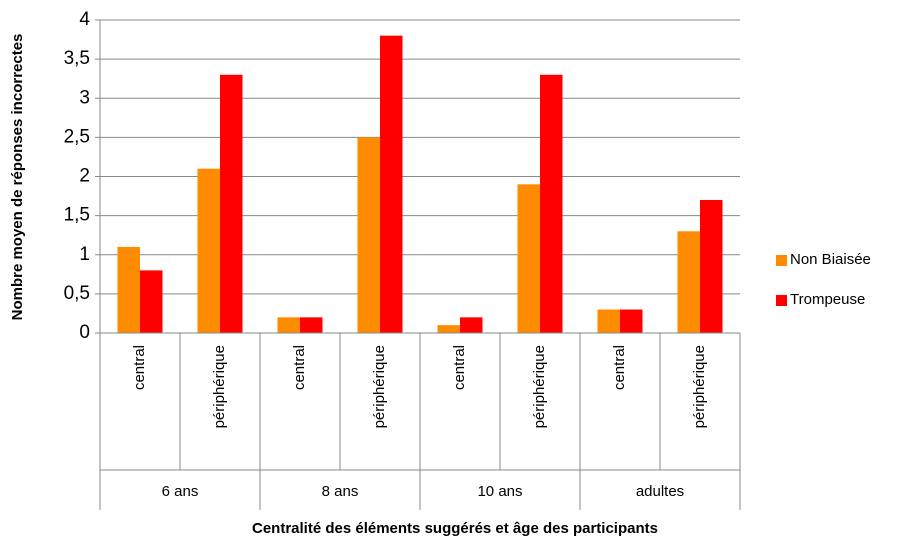  Describe the element at coordinates (827, 299) in the screenshot. I see `legend-label: Trompeuse` at that location.